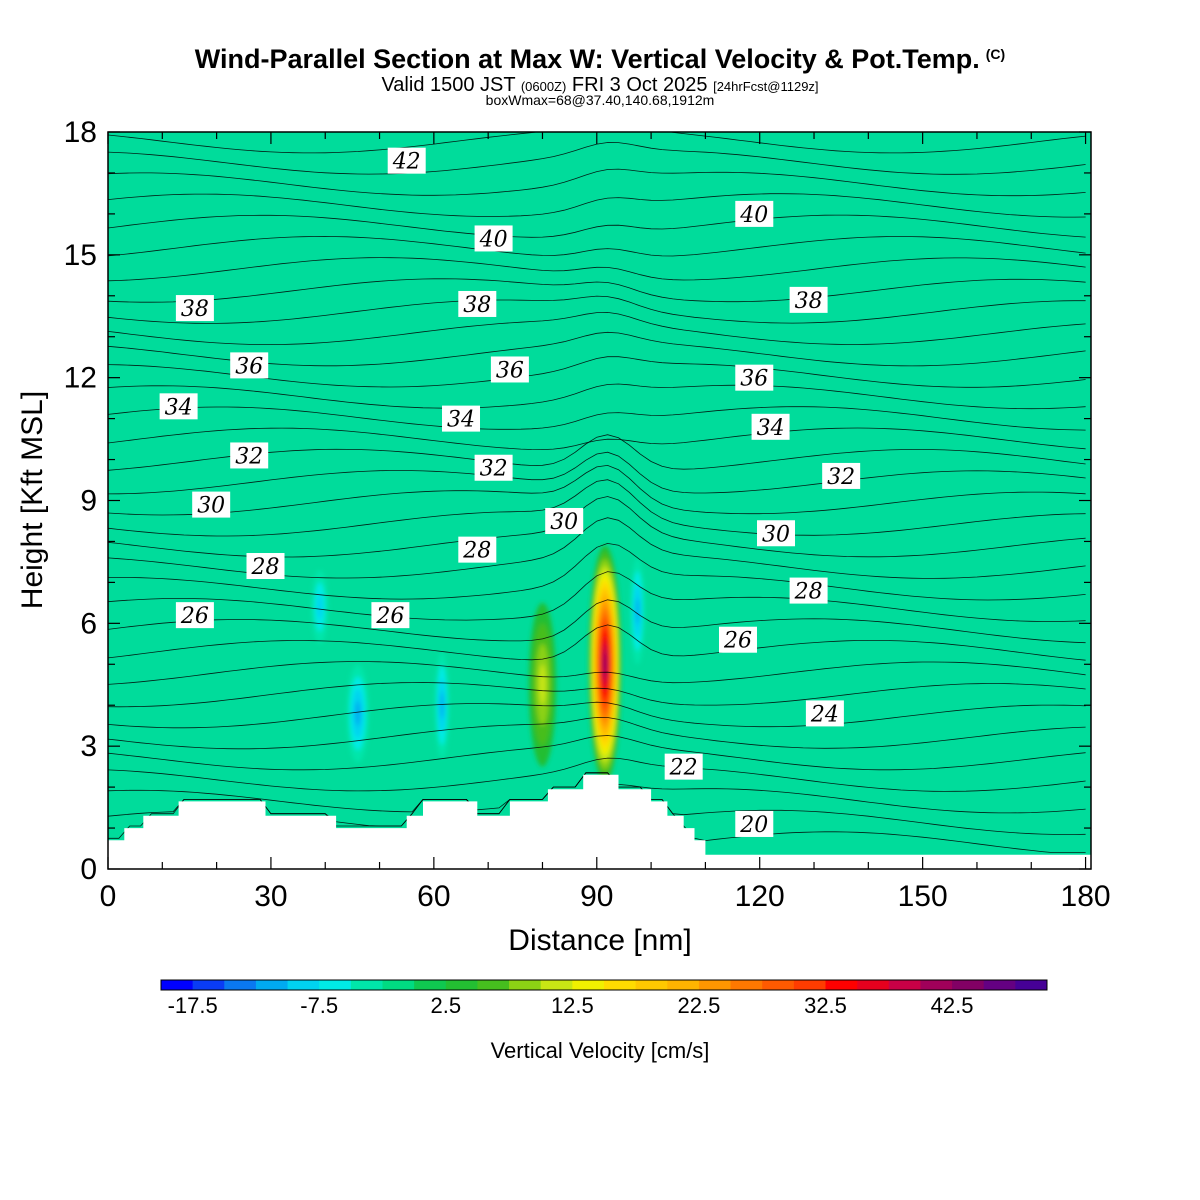  I want to click on terrain, so click(599, 821).